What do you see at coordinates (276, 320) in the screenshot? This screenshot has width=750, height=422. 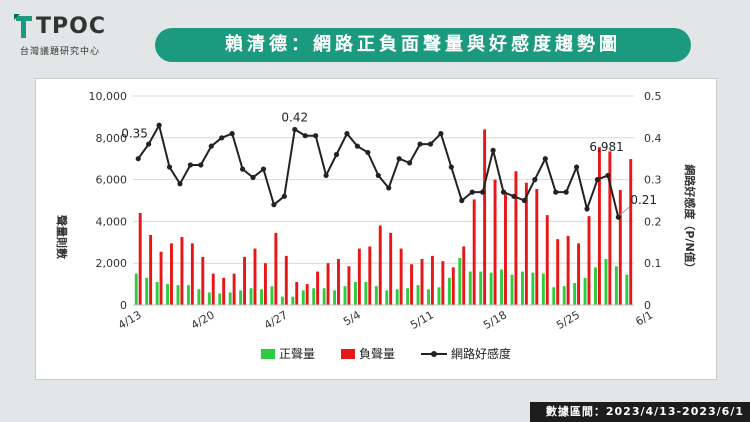 I see `x-tick-label: 4/27` at bounding box center [276, 320].